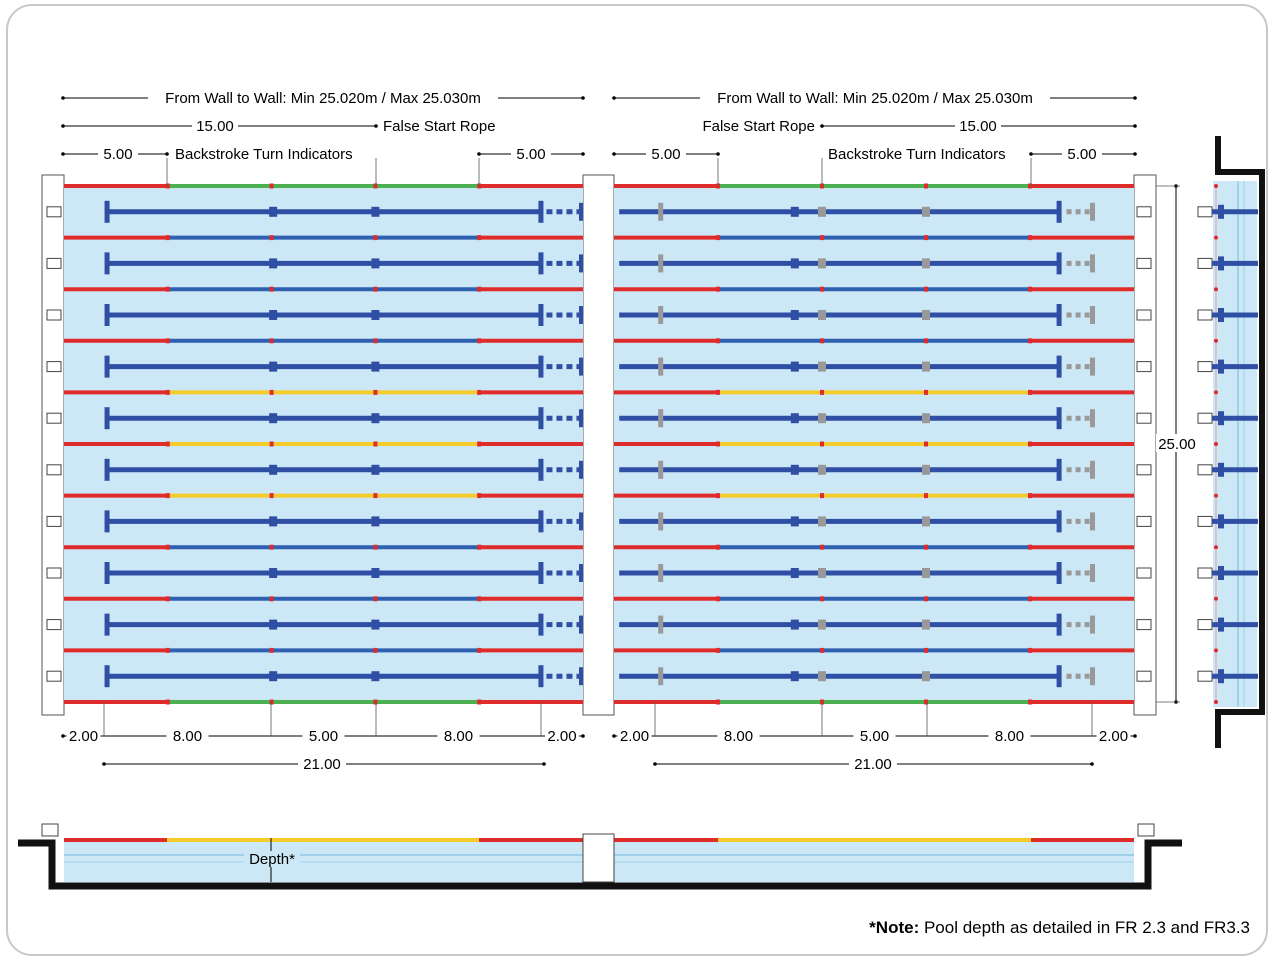 The width and height of the screenshot is (1276, 963). Describe the element at coordinates (53, 445) in the screenshot. I see `left-wall` at that location.